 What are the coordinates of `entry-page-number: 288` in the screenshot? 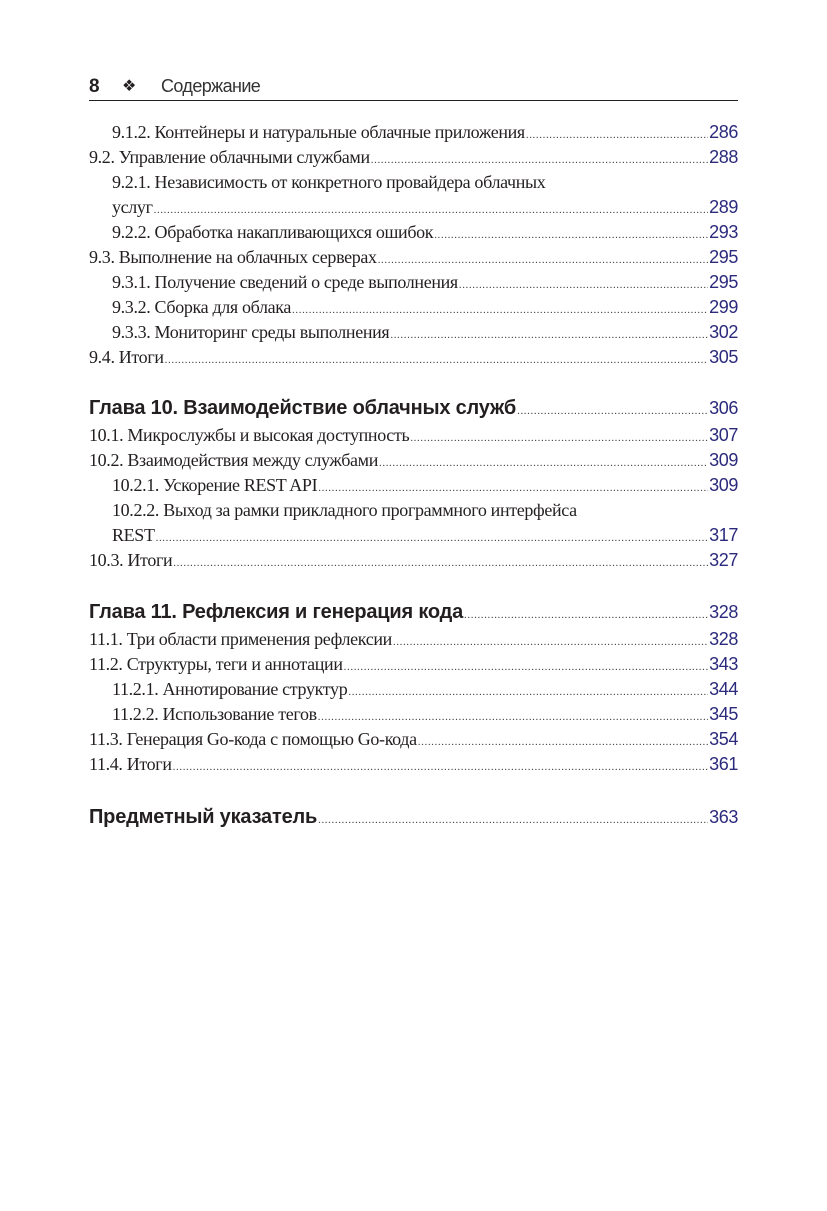 It's located at (723, 157).